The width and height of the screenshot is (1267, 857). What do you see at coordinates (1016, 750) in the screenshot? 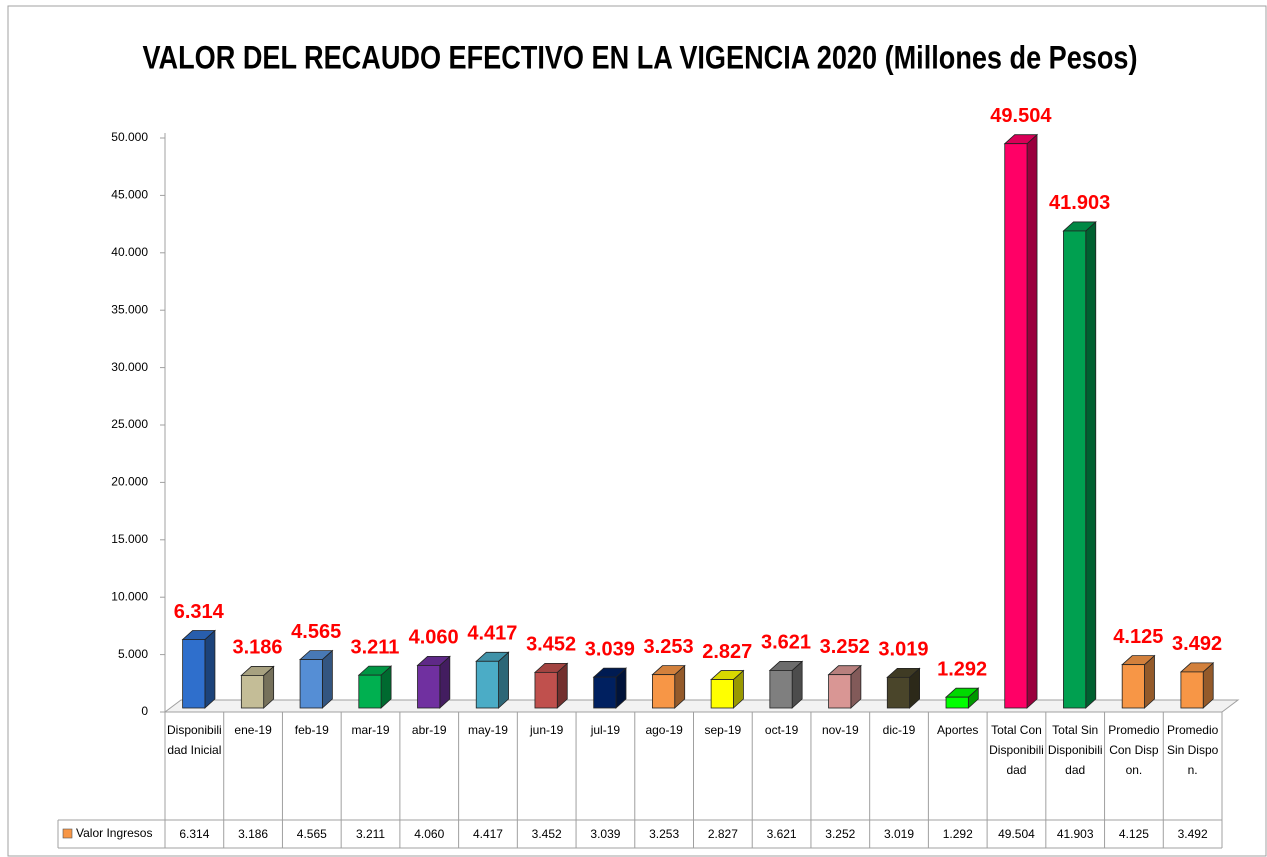
I see `category-label: Total Con Disponibilidad` at bounding box center [1016, 750].